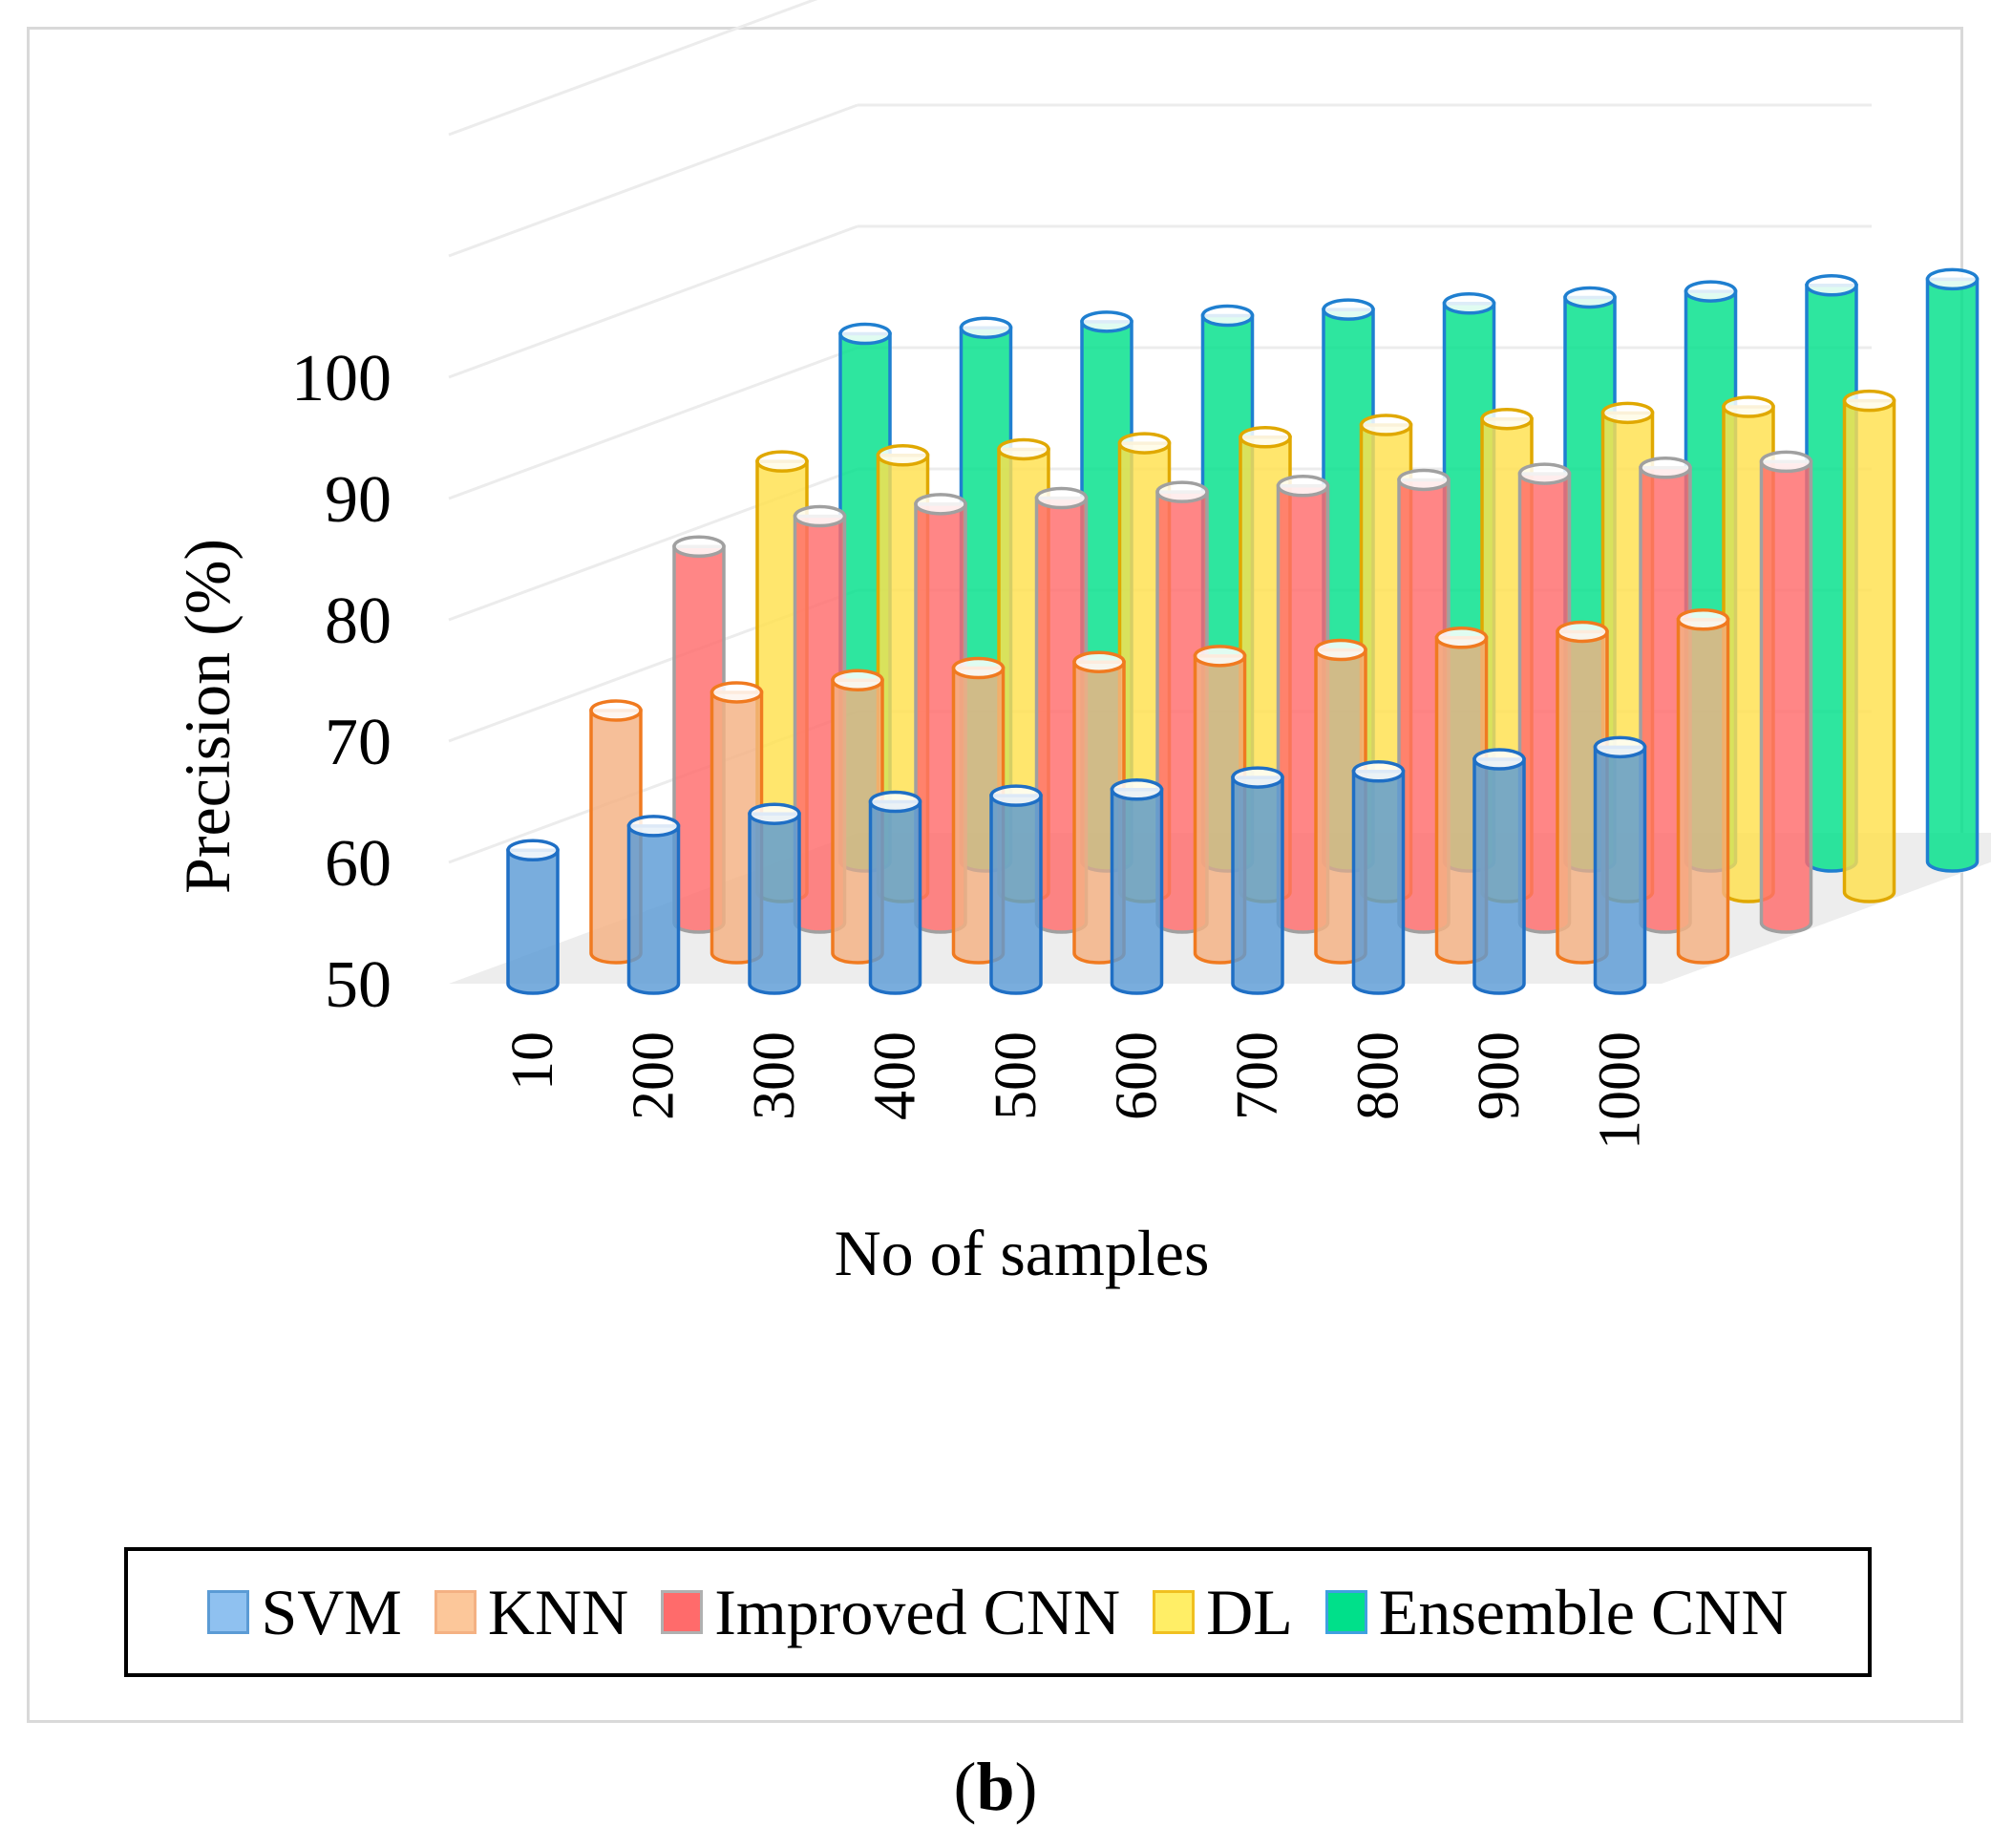 Image resolution: width=1991 pixels, height=1848 pixels. What do you see at coordinates (331, 1611) in the screenshot?
I see `legend-label-svm: SVM` at bounding box center [331, 1611].